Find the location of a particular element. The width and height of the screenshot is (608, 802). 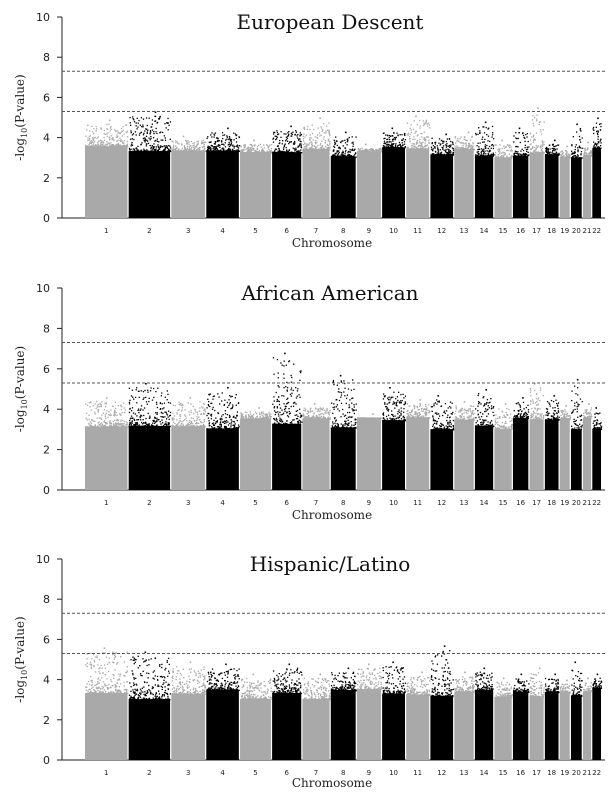

chromosome-label: 22 is located at coordinates (596, 231).